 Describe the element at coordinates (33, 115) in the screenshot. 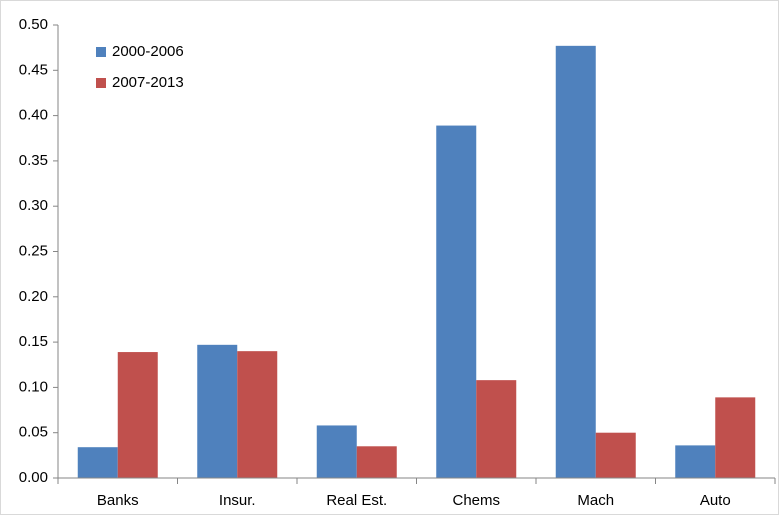

I see `y-tick-label: 0.40` at that location.